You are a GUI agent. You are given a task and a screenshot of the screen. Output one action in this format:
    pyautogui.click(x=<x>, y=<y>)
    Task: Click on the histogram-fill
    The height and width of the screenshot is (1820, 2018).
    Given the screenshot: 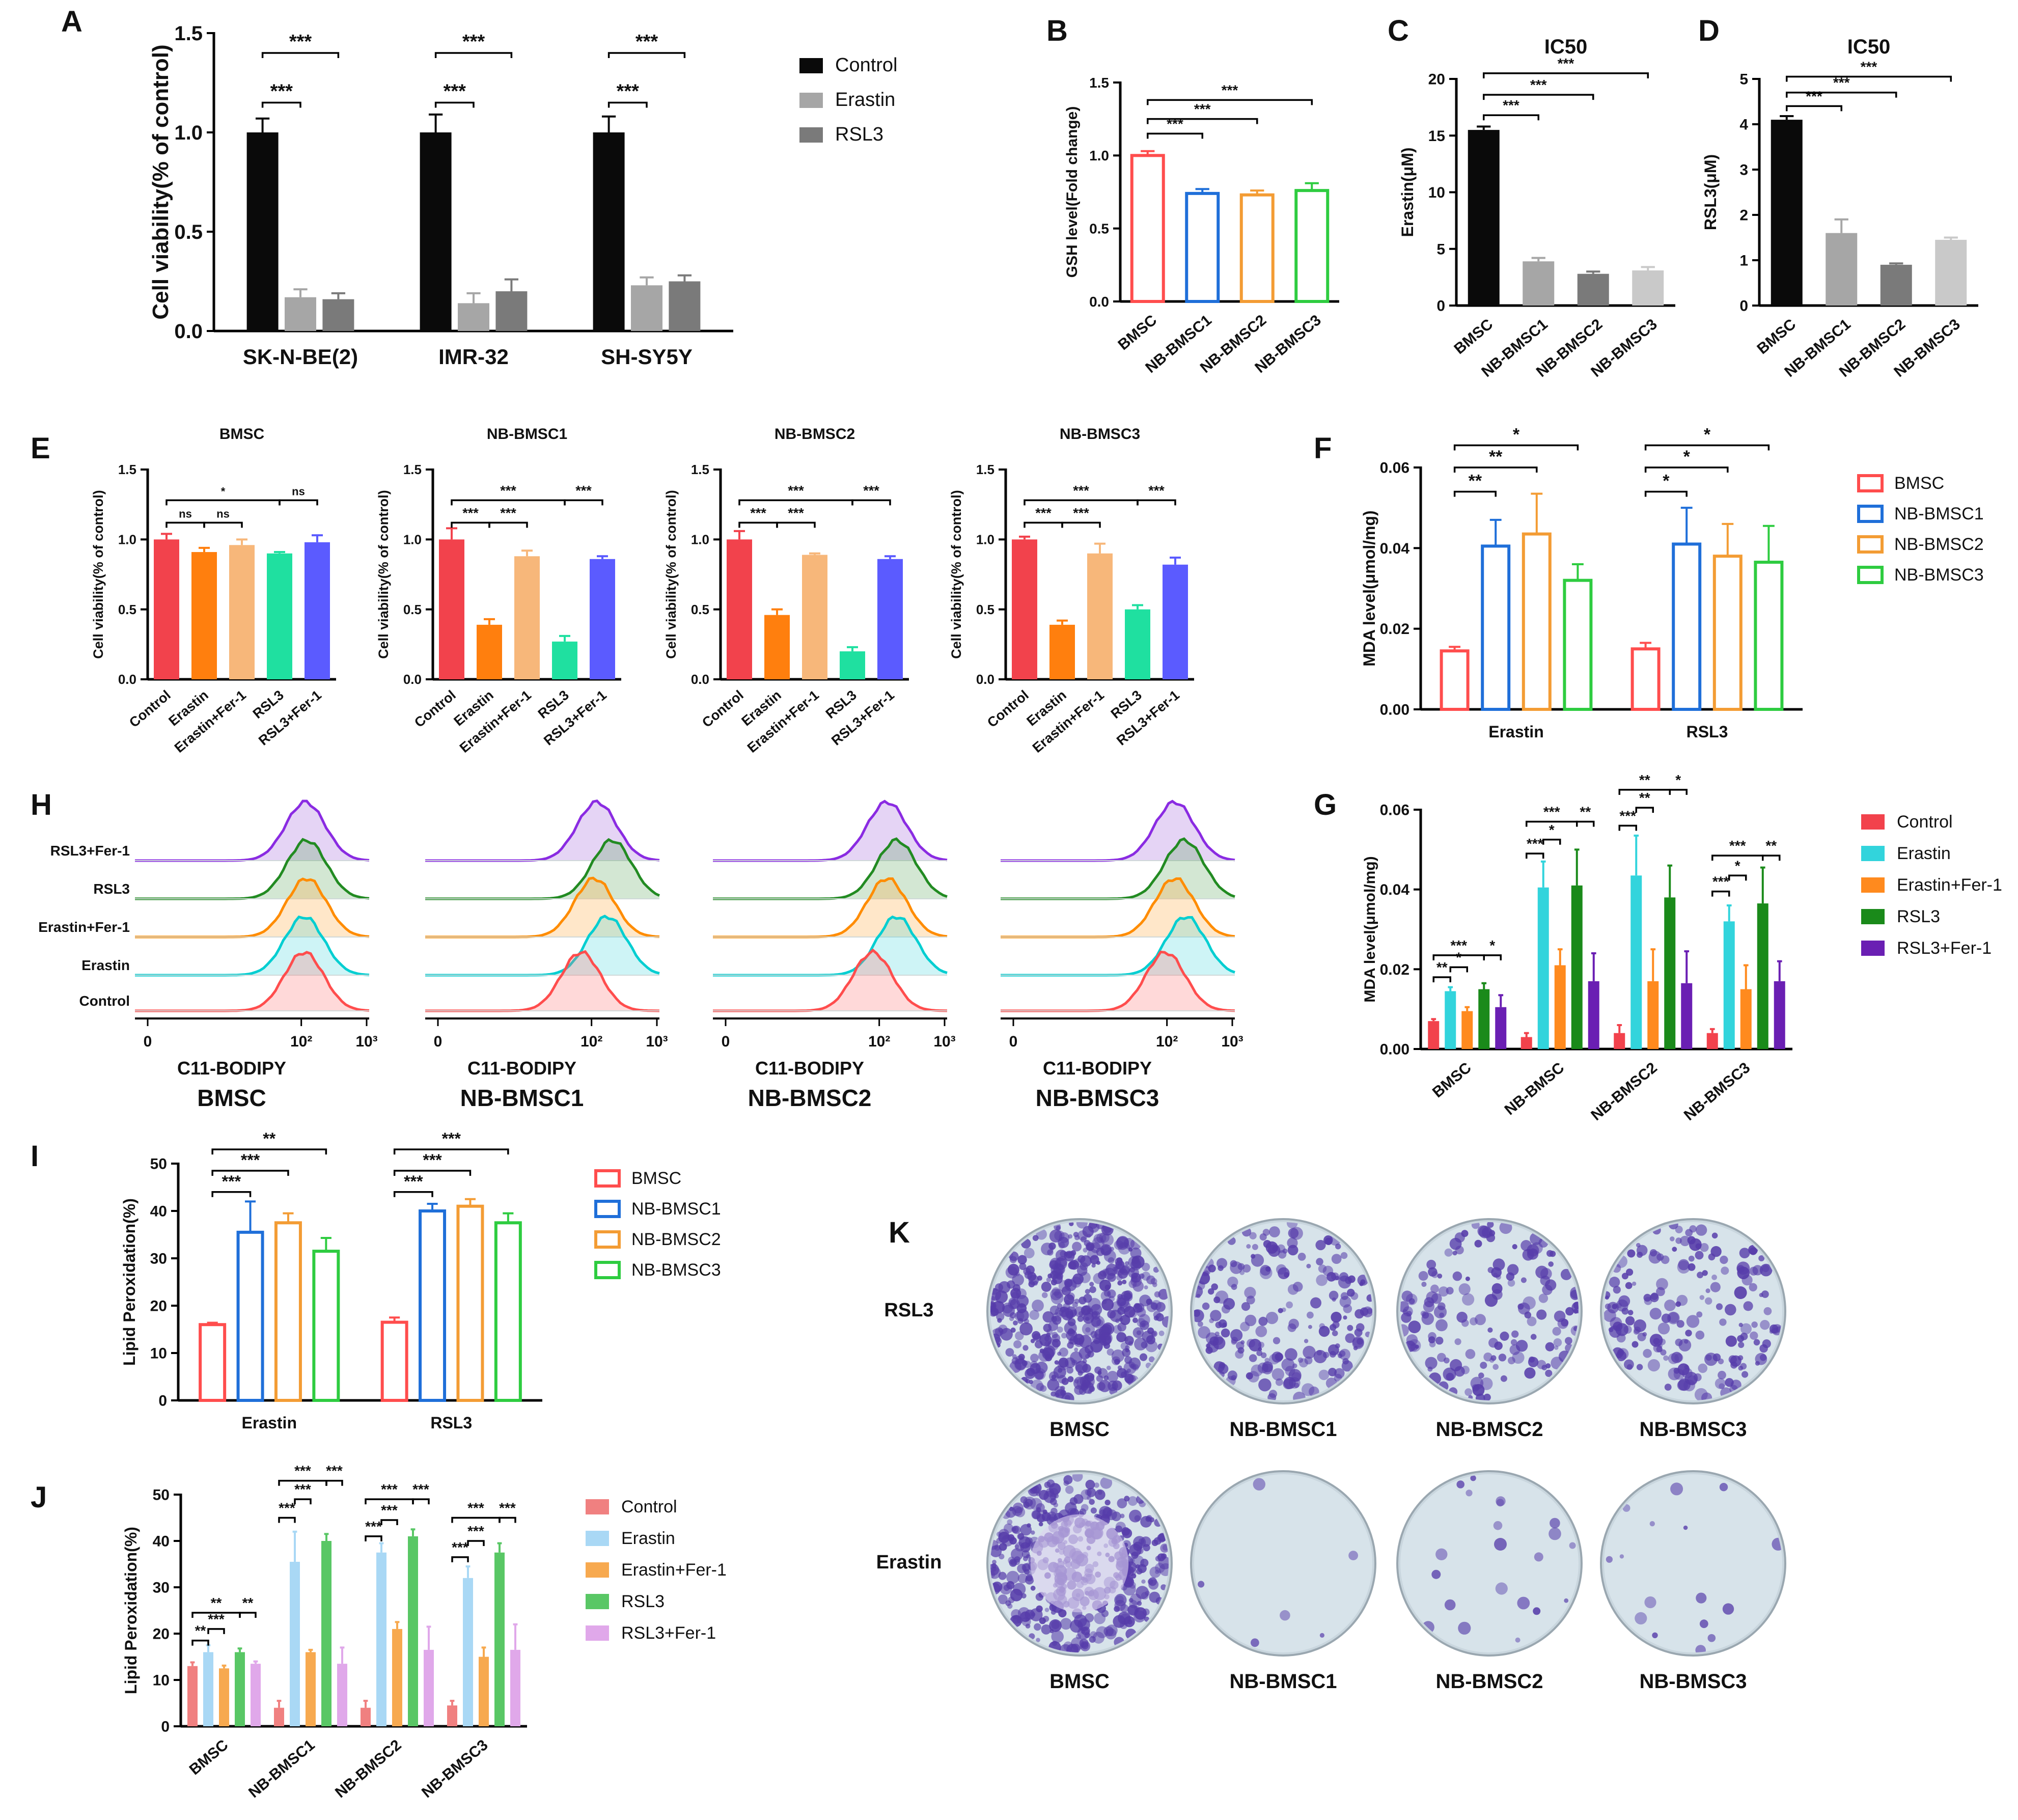 What is the action you would take?
    pyautogui.click(x=252, y=982)
    